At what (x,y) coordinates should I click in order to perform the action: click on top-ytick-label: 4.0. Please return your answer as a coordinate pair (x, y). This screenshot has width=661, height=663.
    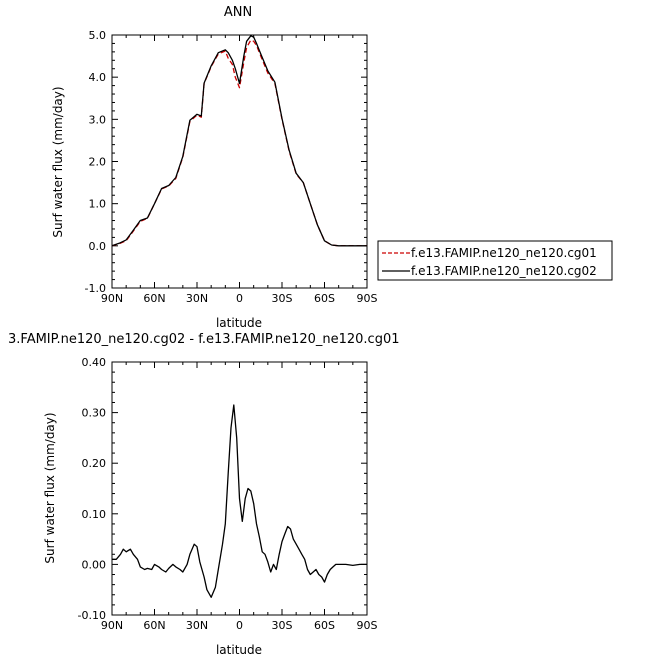
    Looking at the image, I should click on (98, 77).